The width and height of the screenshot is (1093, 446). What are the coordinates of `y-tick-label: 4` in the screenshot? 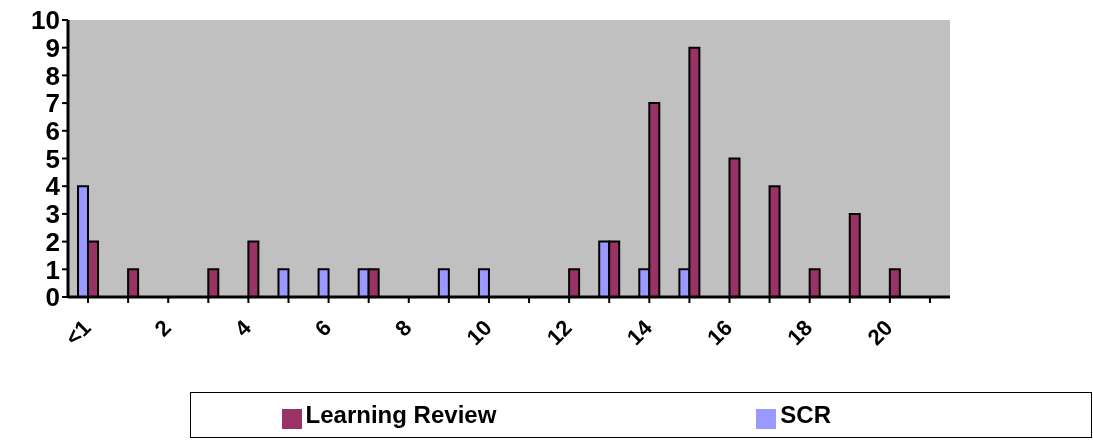 It's located at (53, 186).